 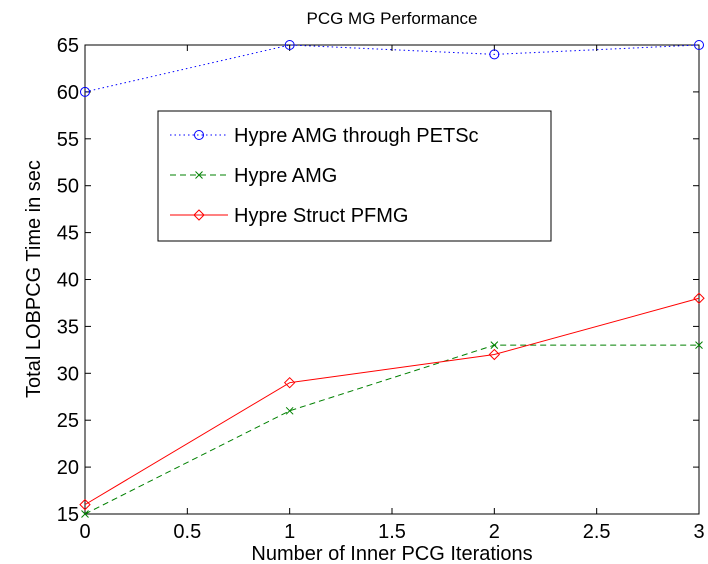 I want to click on x-tick-label: 2, so click(x=494, y=532).